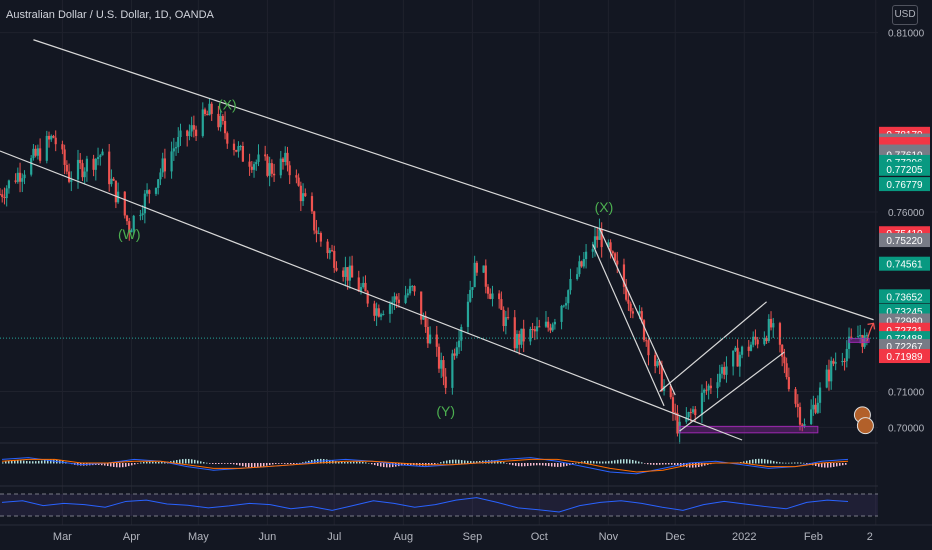  Describe the element at coordinates (904, 185) in the screenshot. I see `price-label: 0.76779` at that location.